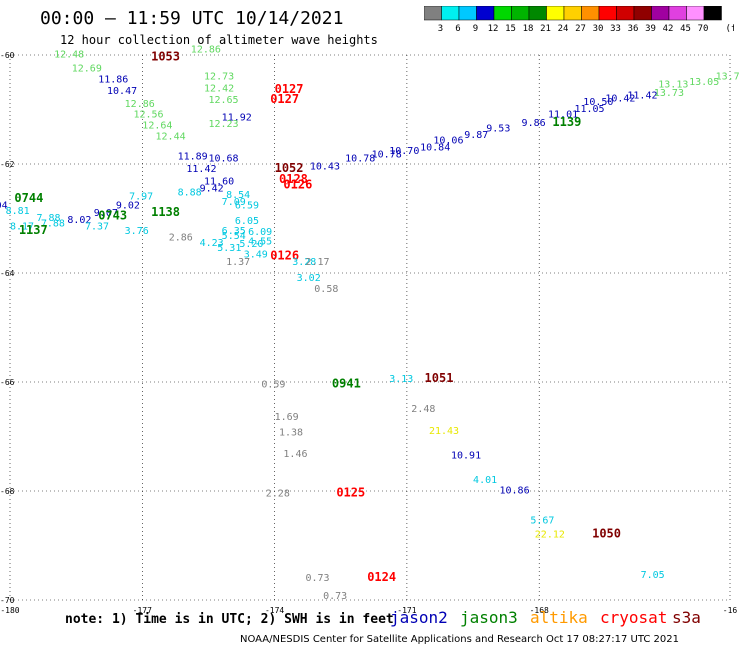 The image size is (740, 650). What do you see at coordinates (18, 211) in the screenshot?
I see `wave-height-label: 8.81` at bounding box center [18, 211].